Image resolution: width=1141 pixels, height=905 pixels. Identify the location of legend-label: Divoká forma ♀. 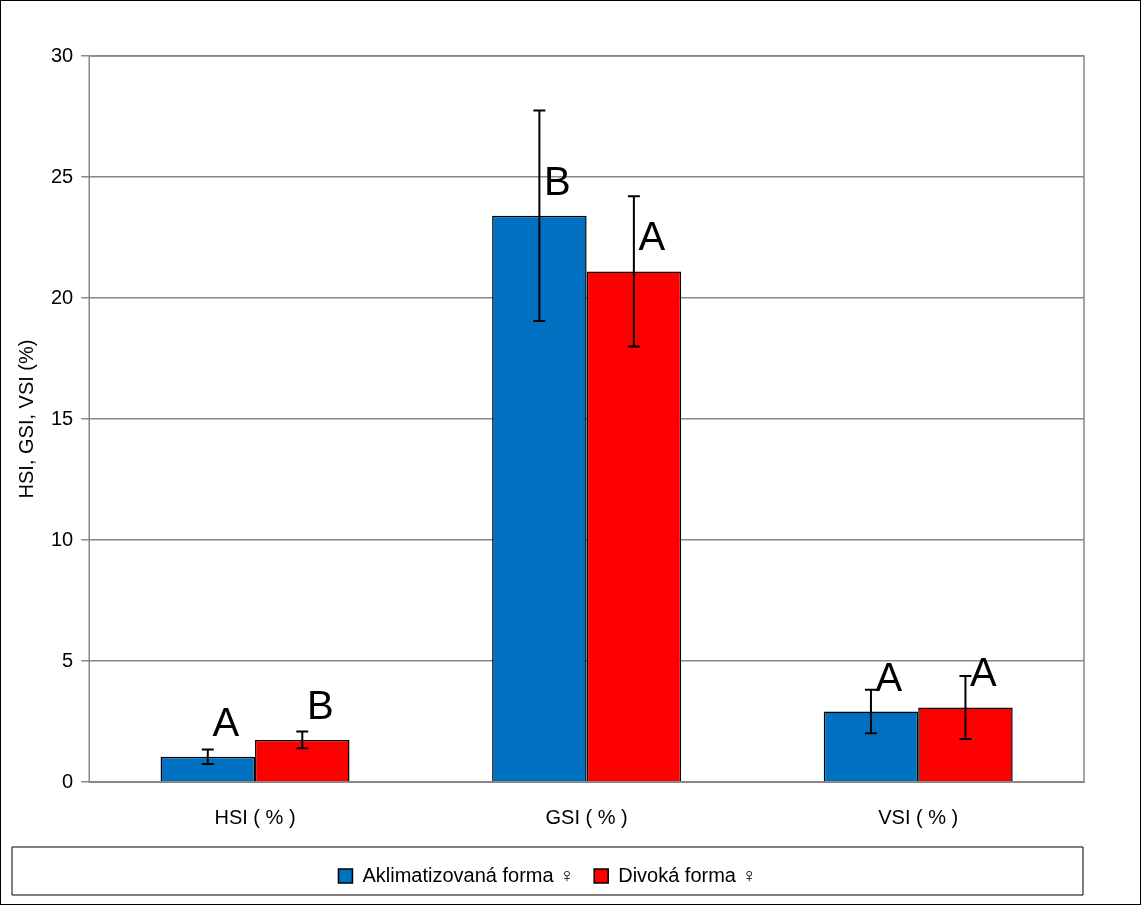
(687, 874).